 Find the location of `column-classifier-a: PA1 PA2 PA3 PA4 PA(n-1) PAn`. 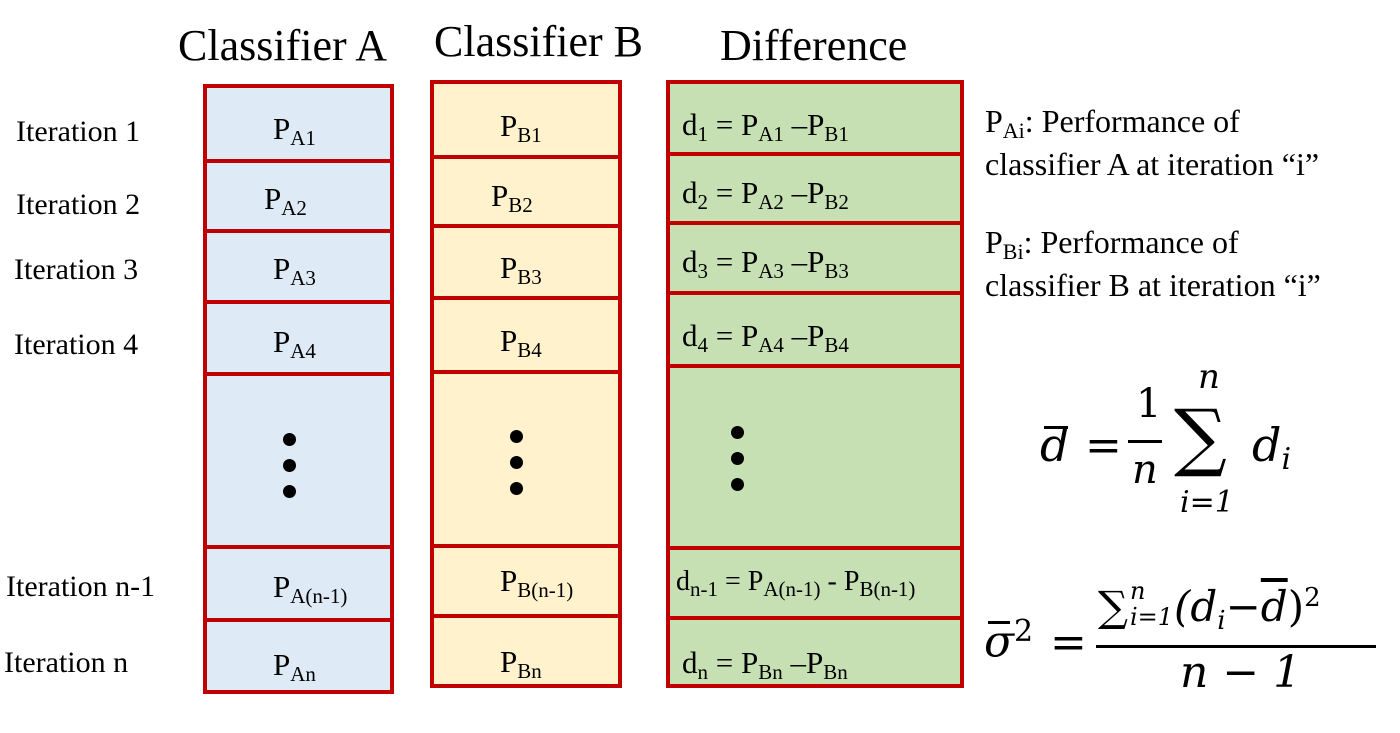

column-classifier-a: PA1 PA2 PA3 PA4 PA(n-1) PAn is located at coordinates (298, 389).